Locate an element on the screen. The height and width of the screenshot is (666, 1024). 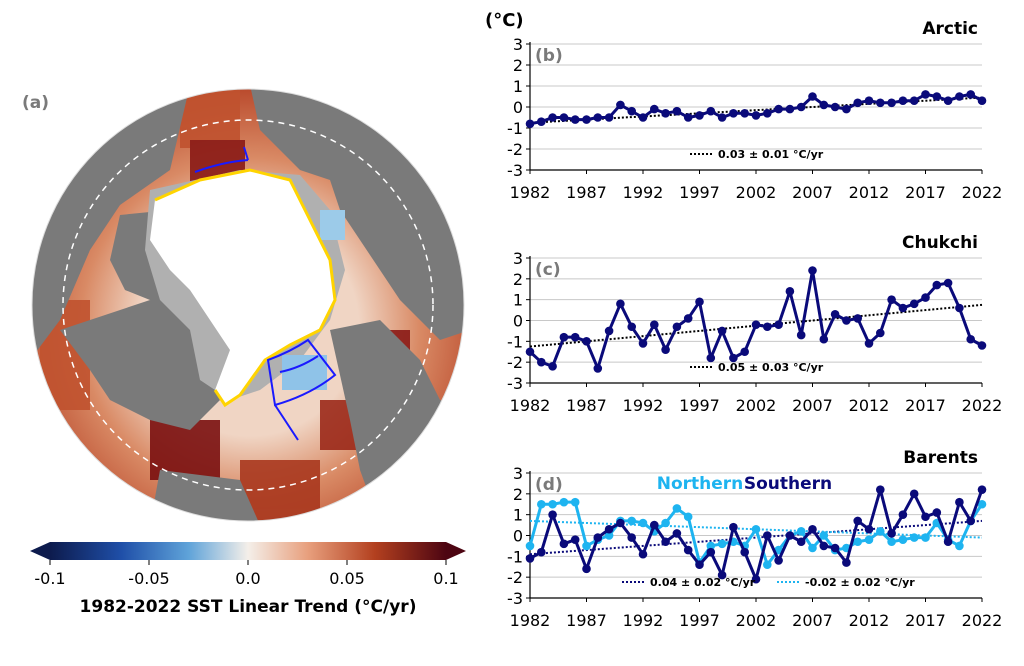
ice-edge-line is located at coordinates (245, 288).